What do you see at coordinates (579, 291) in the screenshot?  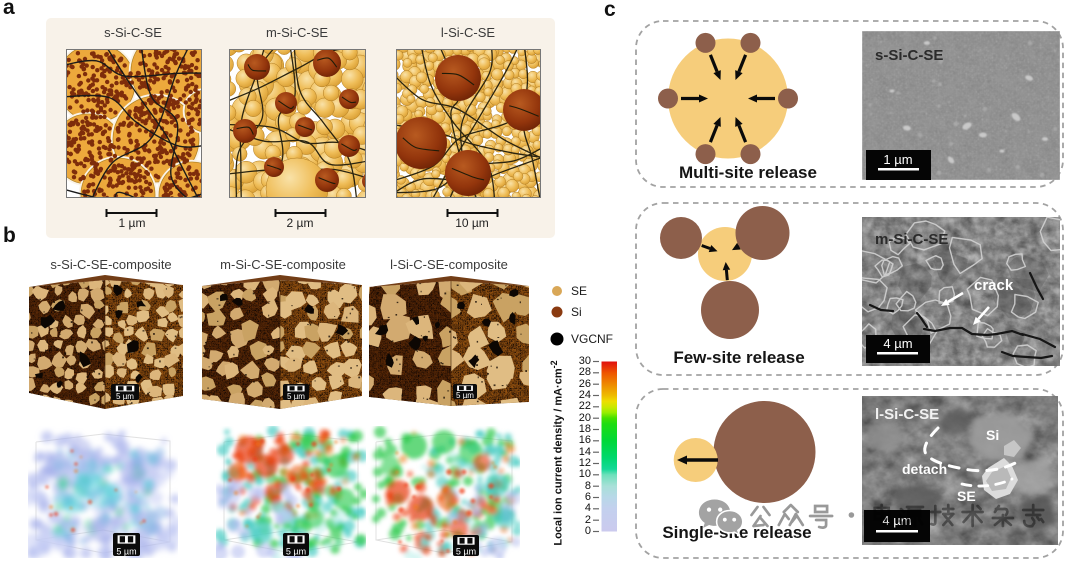 I see `svg-text: SE` at bounding box center [579, 291].